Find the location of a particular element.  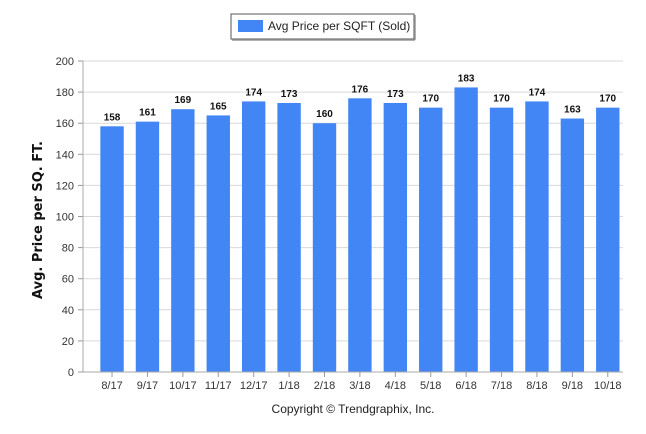

x-tick-label: 1/18 is located at coordinates (288, 386).